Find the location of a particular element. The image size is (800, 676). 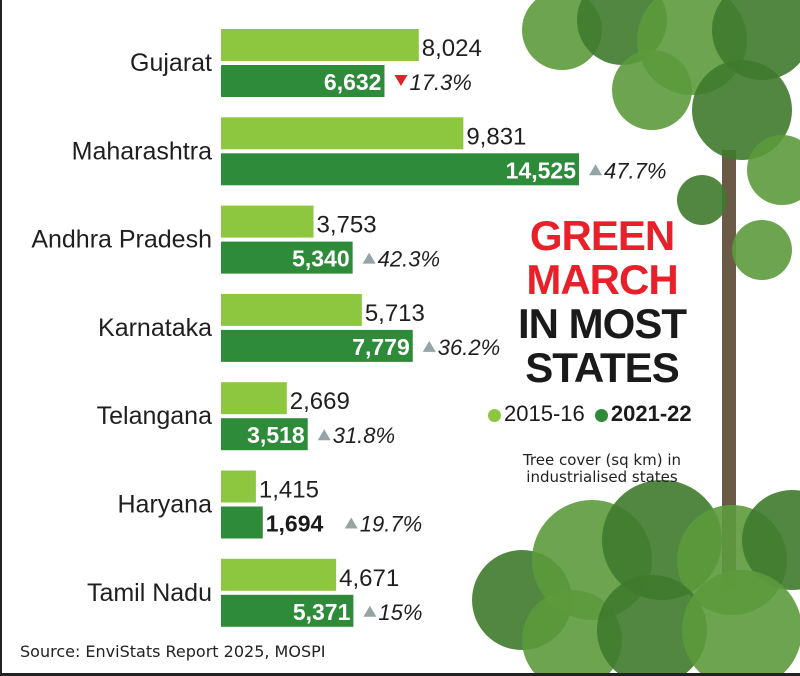

category-group: Tamil Nadu 4,671 5,371 15% is located at coordinates (254, 592).